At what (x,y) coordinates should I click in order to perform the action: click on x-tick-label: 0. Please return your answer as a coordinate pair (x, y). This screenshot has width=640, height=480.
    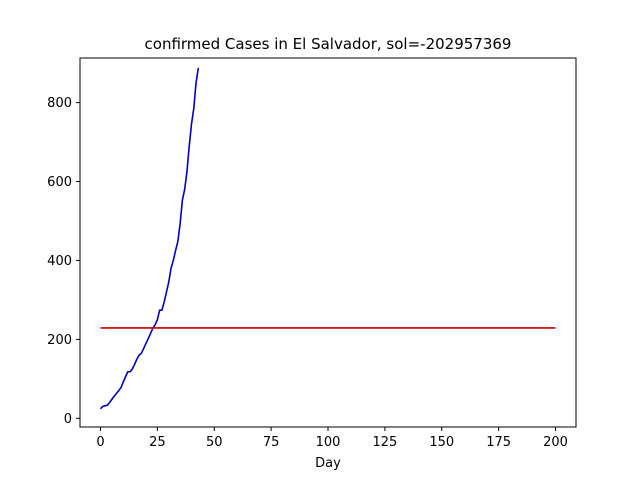
    Looking at the image, I should click on (100, 442).